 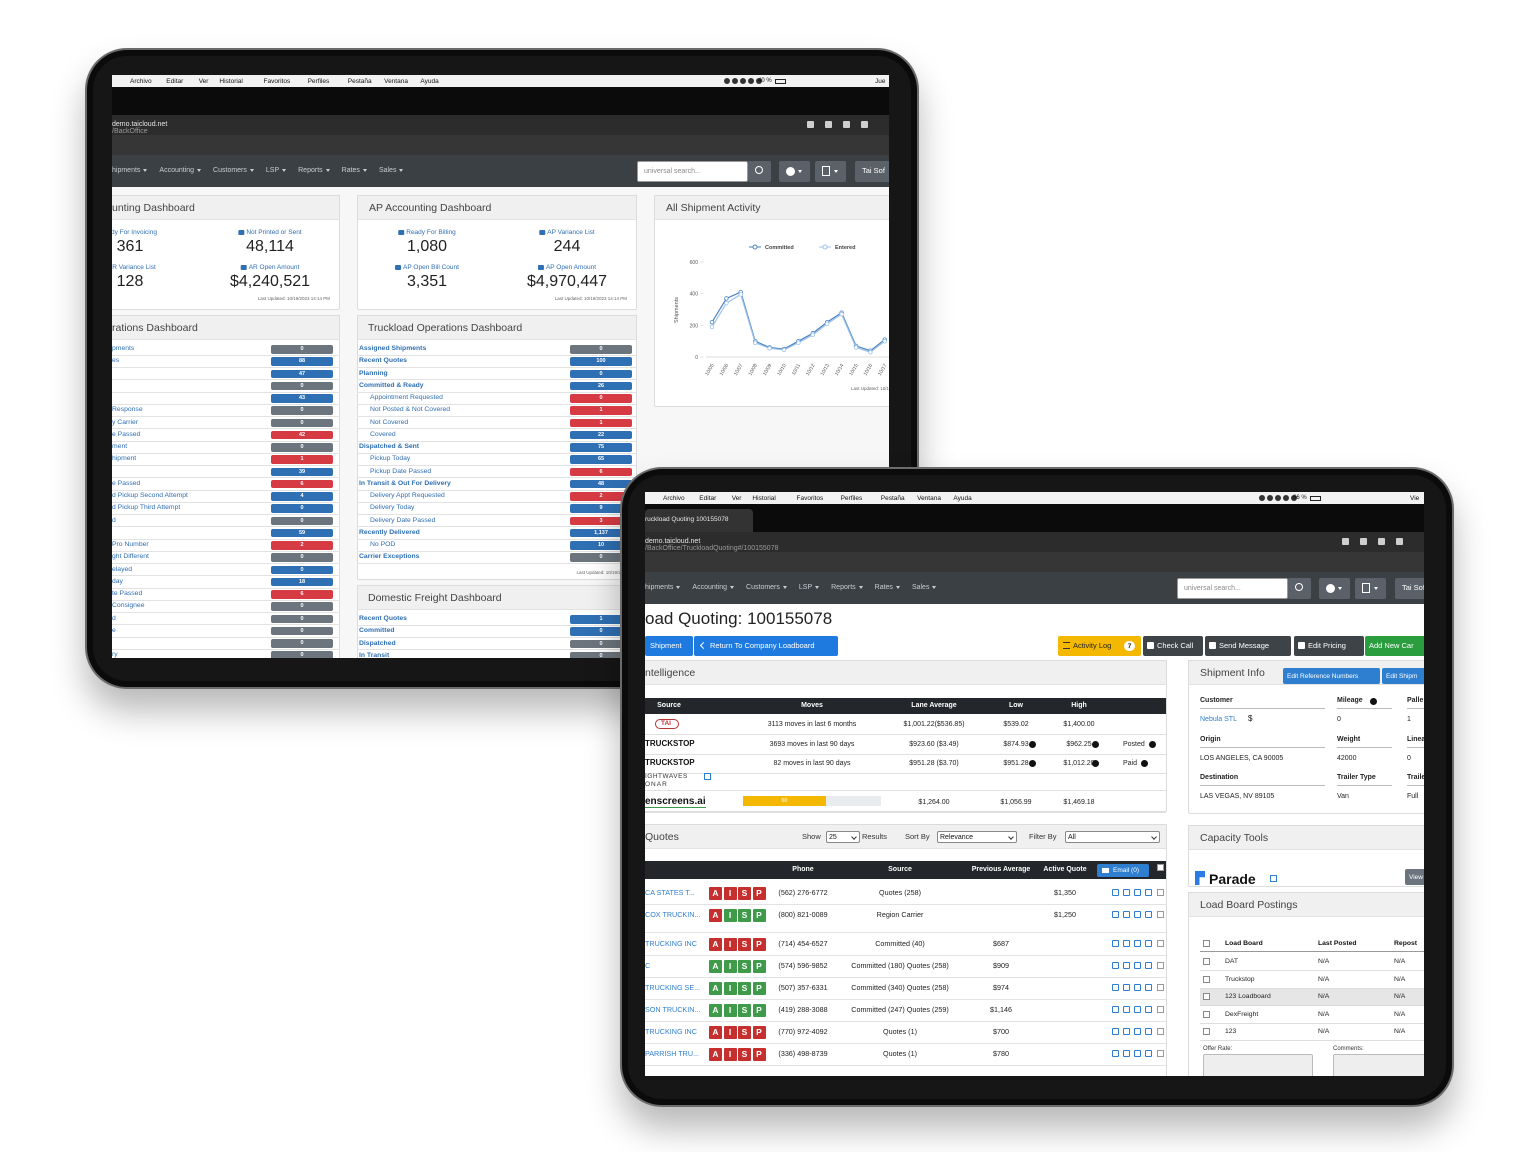 I want to click on info-button: Edit Shipm, so click(x=1403, y=676).